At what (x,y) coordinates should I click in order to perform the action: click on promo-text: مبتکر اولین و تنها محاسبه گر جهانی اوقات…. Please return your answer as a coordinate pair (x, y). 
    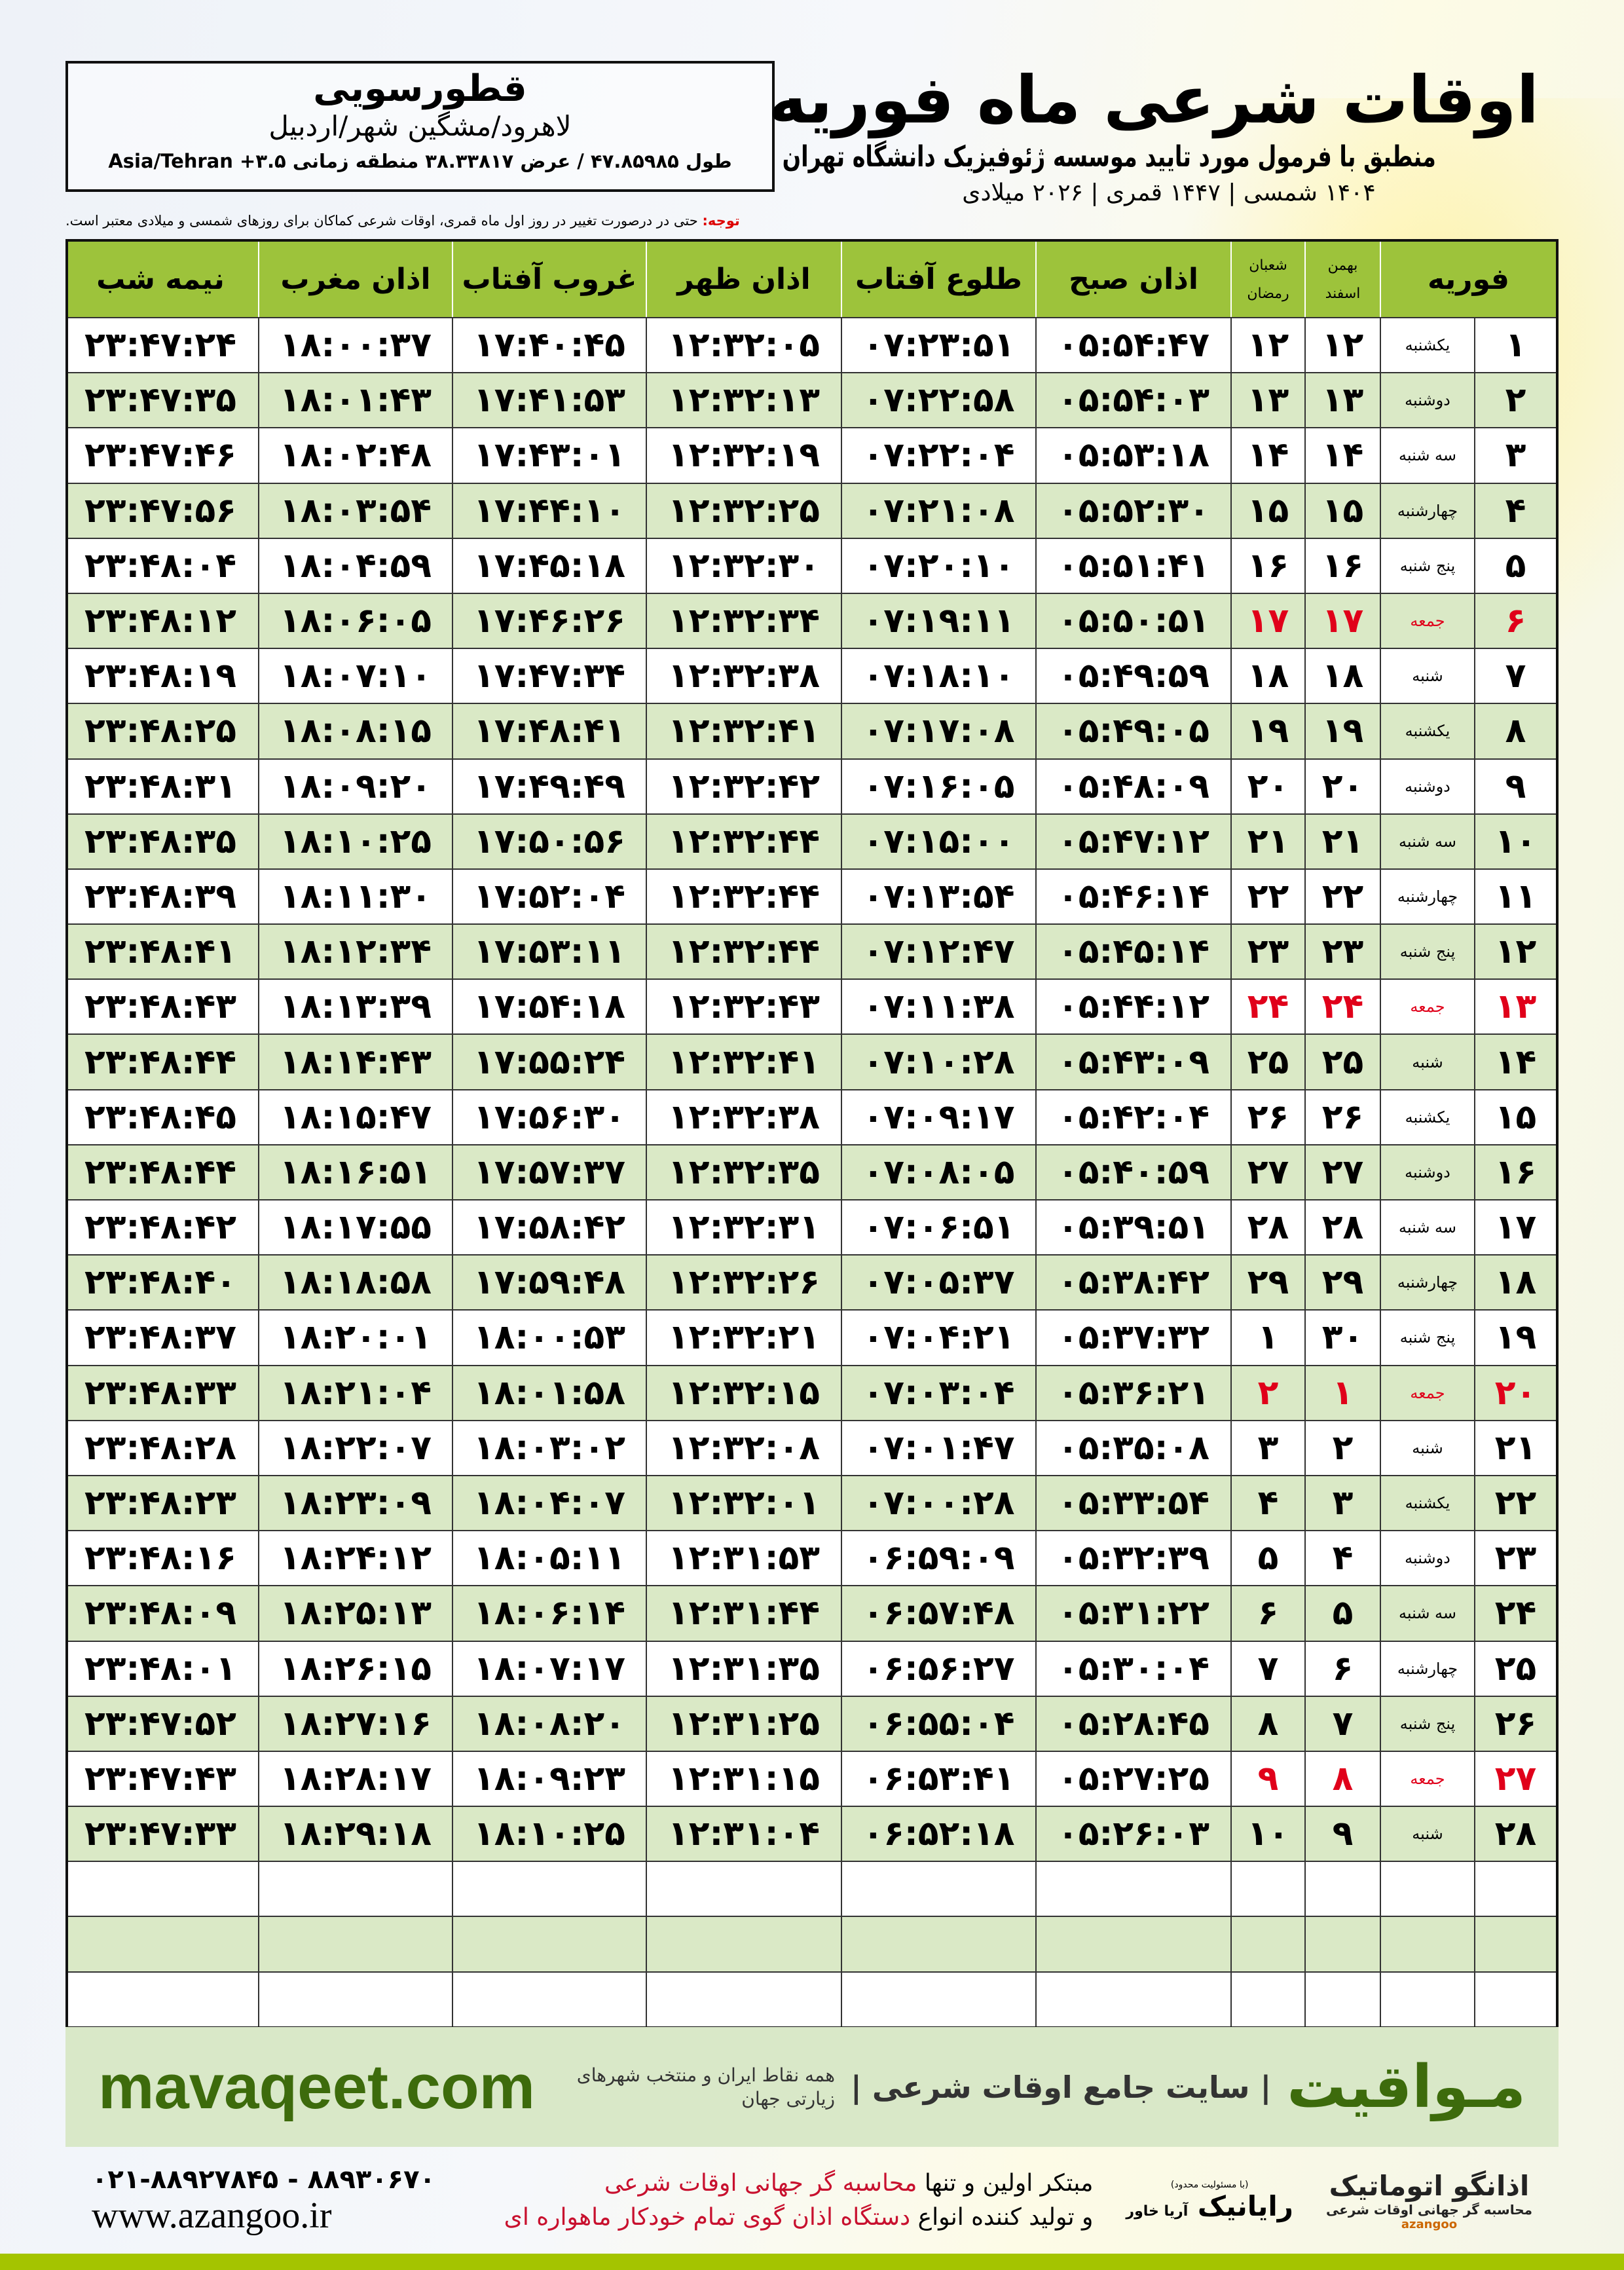
    Looking at the image, I should click on (799, 2201).